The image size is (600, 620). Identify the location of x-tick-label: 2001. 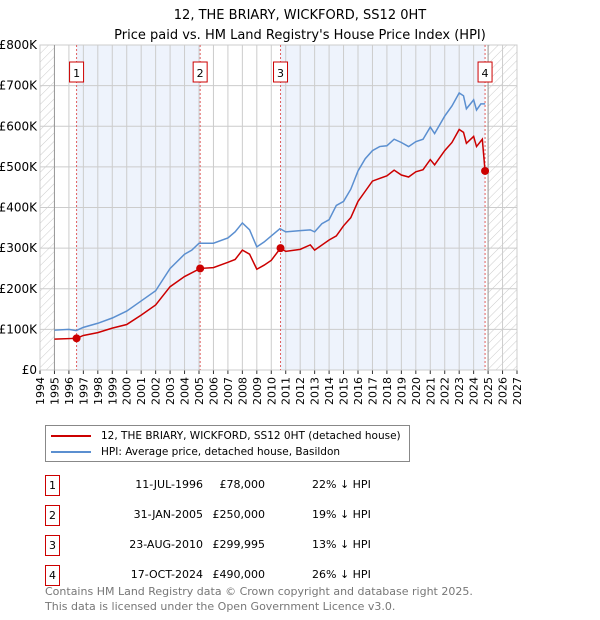
(141, 391).